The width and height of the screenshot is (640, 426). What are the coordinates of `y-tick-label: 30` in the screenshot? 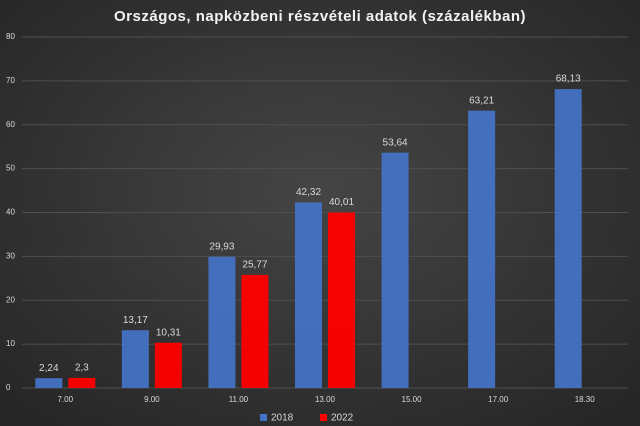 It's located at (10, 255).